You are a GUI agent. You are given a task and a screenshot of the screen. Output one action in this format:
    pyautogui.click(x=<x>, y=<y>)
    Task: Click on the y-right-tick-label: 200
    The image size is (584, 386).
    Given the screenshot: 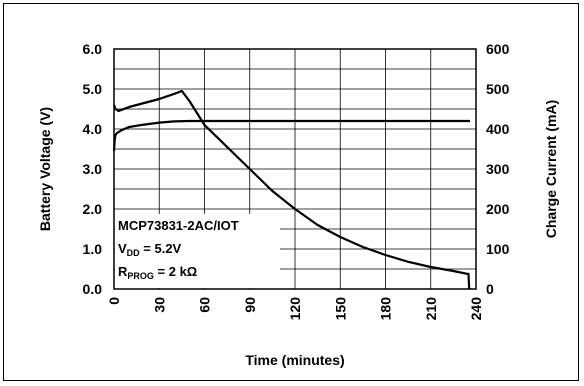 What is the action you would take?
    pyautogui.click(x=498, y=209)
    